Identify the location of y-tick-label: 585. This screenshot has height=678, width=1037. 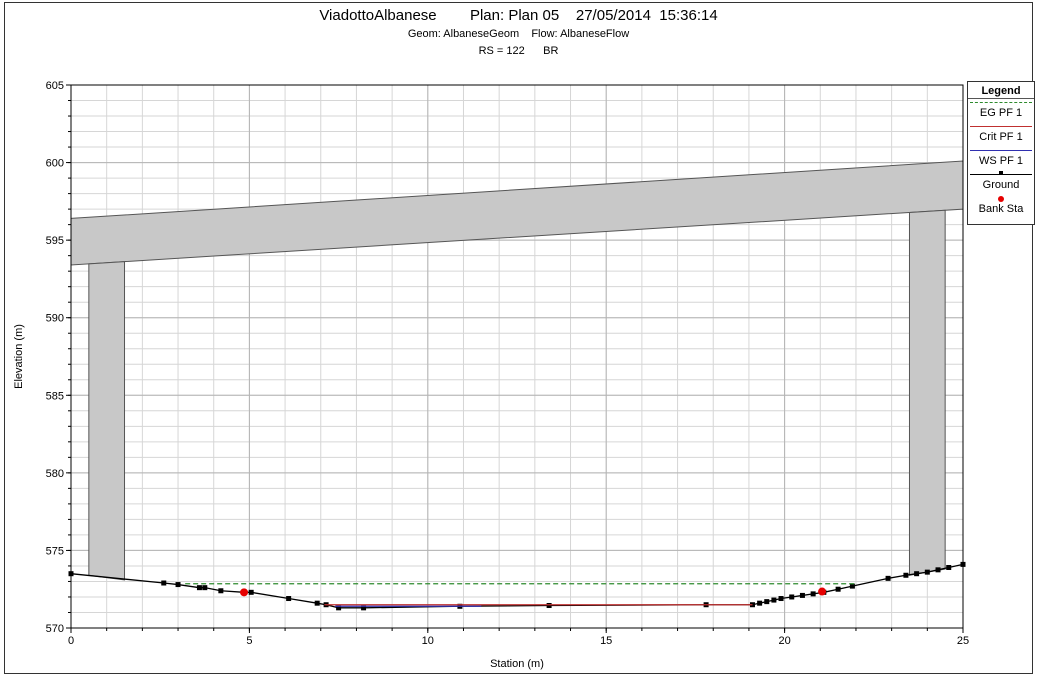
(55, 396).